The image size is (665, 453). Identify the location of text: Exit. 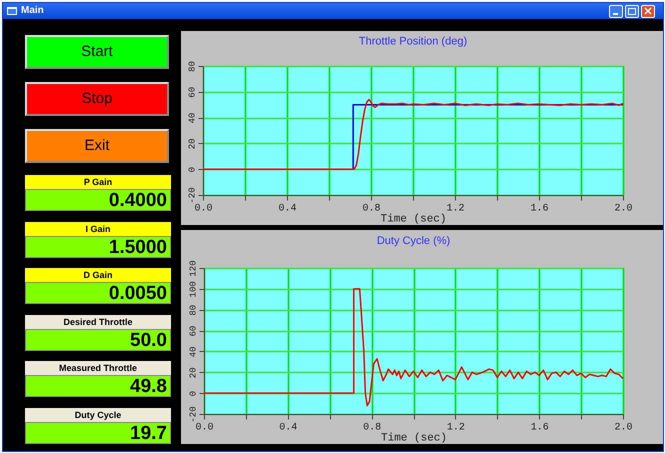
(97, 146).